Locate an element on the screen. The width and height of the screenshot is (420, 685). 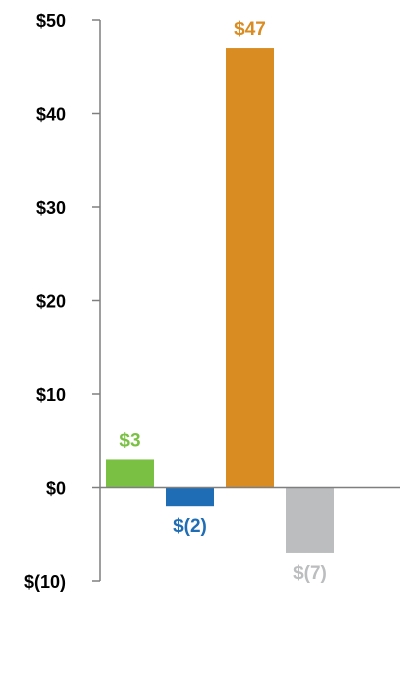
y-tick-label: $20 is located at coordinates (51, 302).